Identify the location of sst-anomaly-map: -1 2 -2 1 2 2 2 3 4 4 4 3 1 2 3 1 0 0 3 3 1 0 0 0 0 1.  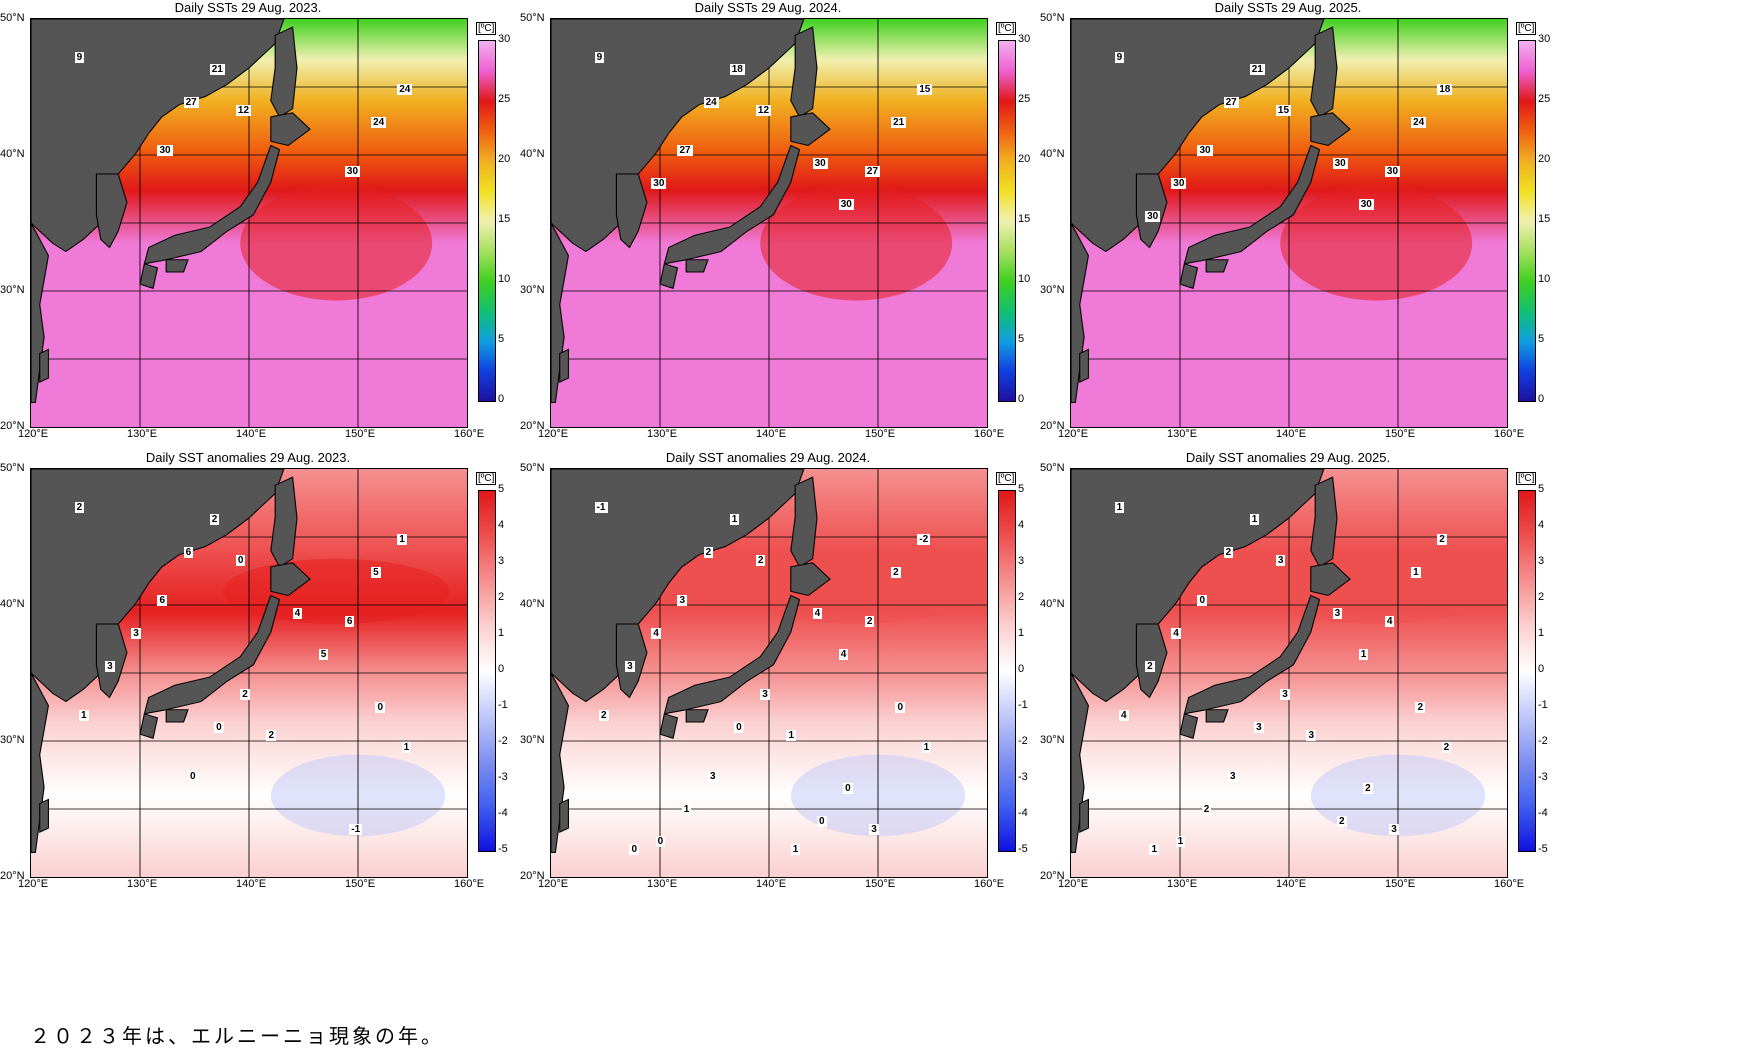
(769, 673).